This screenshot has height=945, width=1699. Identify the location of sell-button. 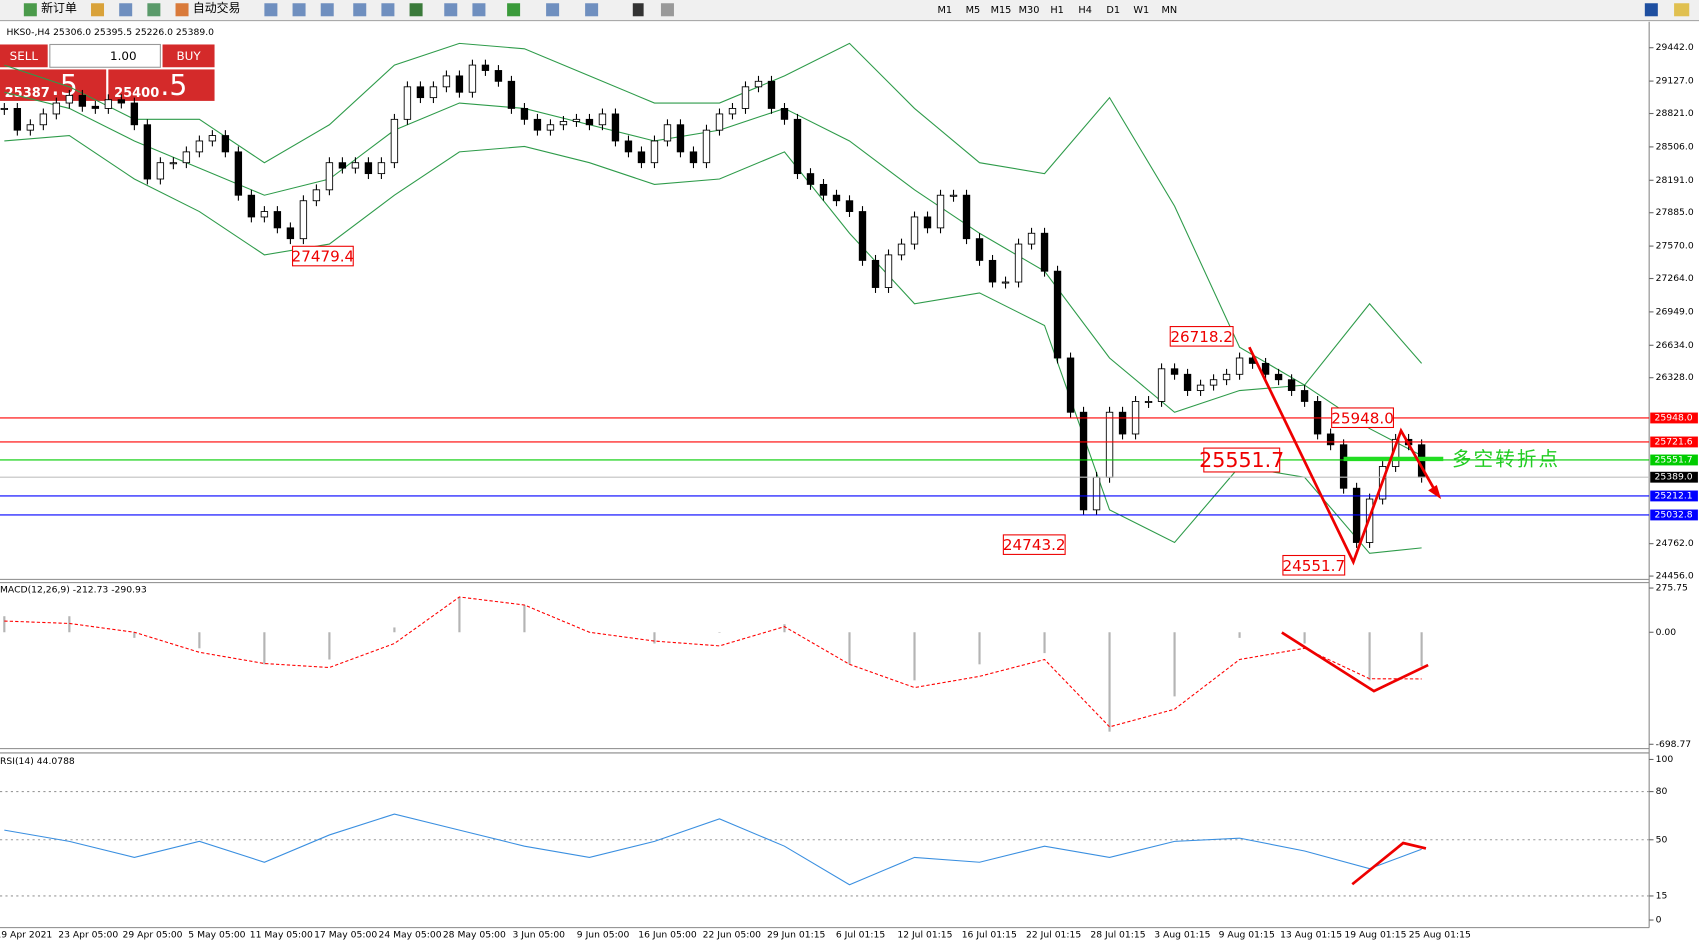
(24, 56).